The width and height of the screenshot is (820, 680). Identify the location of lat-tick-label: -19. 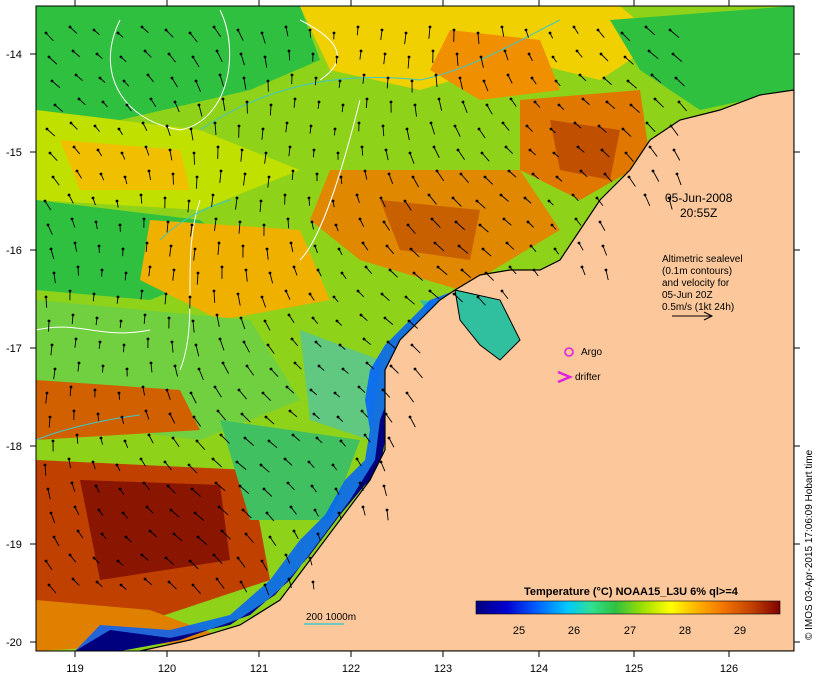
(14, 545).